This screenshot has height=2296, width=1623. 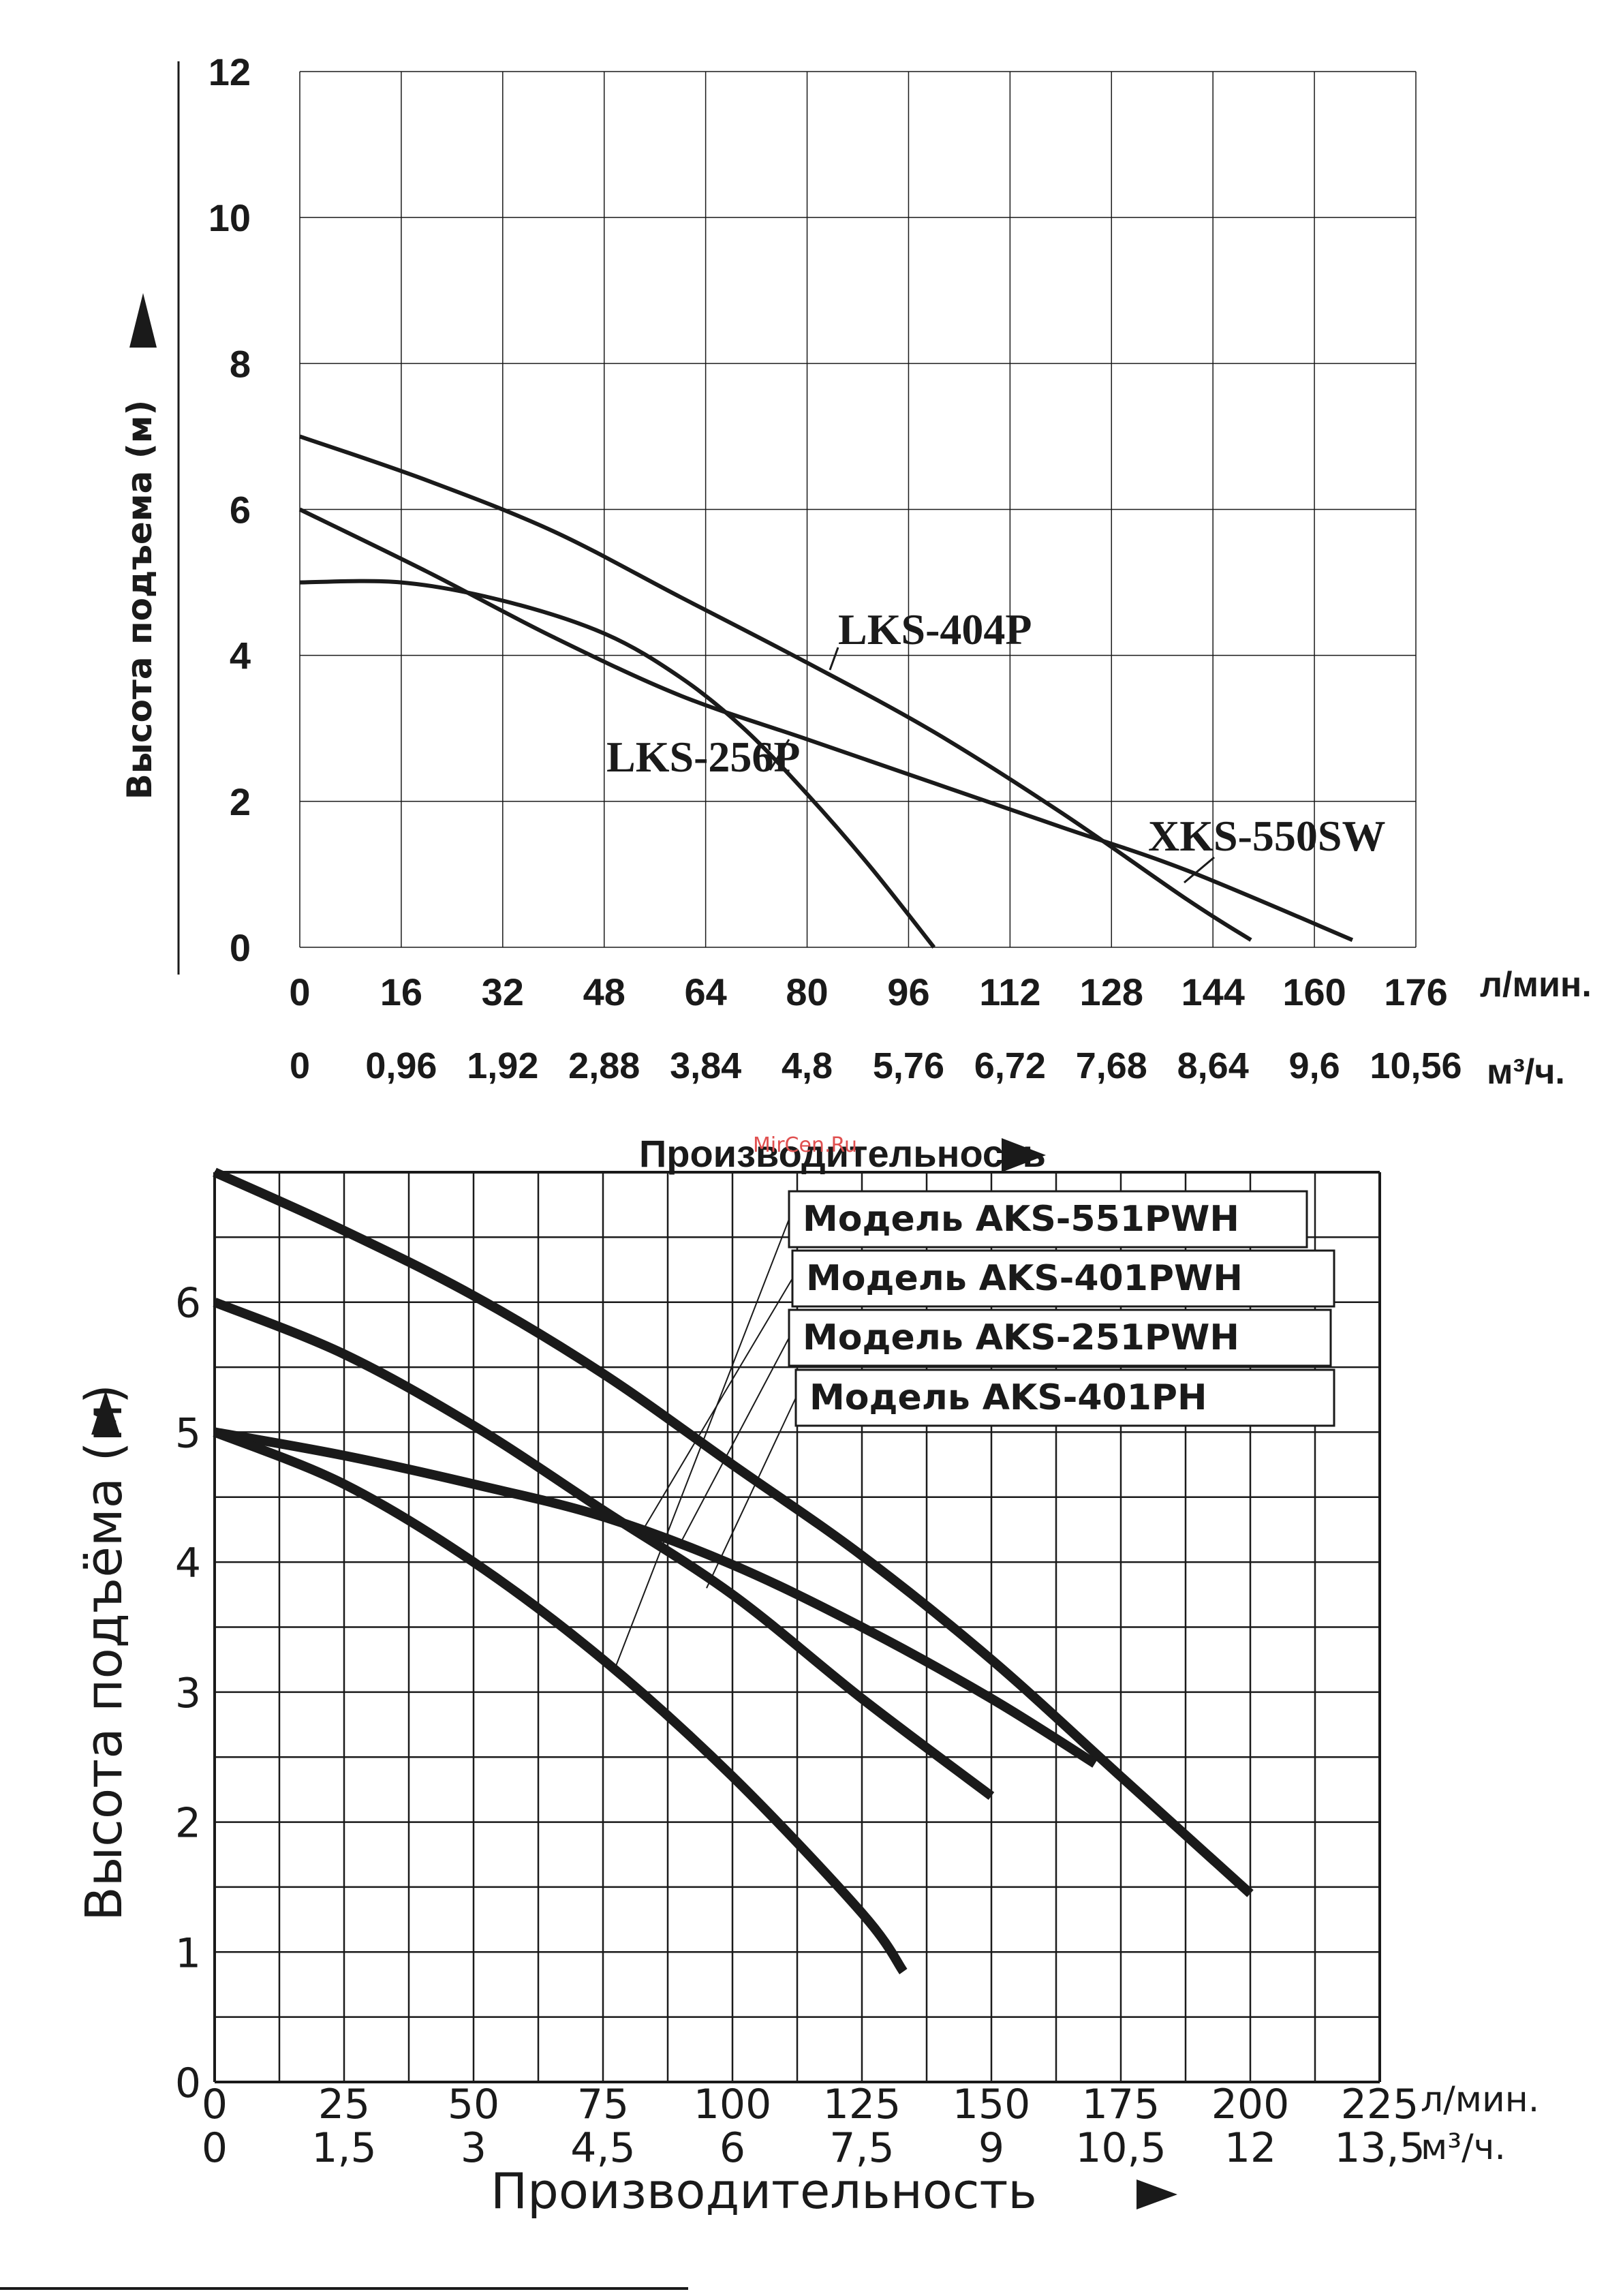 What do you see at coordinates (229, 217) in the screenshot?
I see `chart-top-y-tick-label: 10` at bounding box center [229, 217].